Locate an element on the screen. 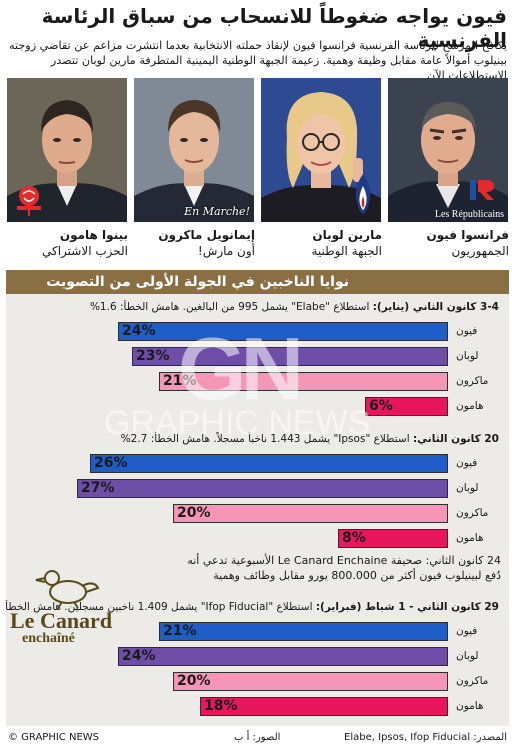  macron-photo: En Marche! is located at coordinates (194, 150).